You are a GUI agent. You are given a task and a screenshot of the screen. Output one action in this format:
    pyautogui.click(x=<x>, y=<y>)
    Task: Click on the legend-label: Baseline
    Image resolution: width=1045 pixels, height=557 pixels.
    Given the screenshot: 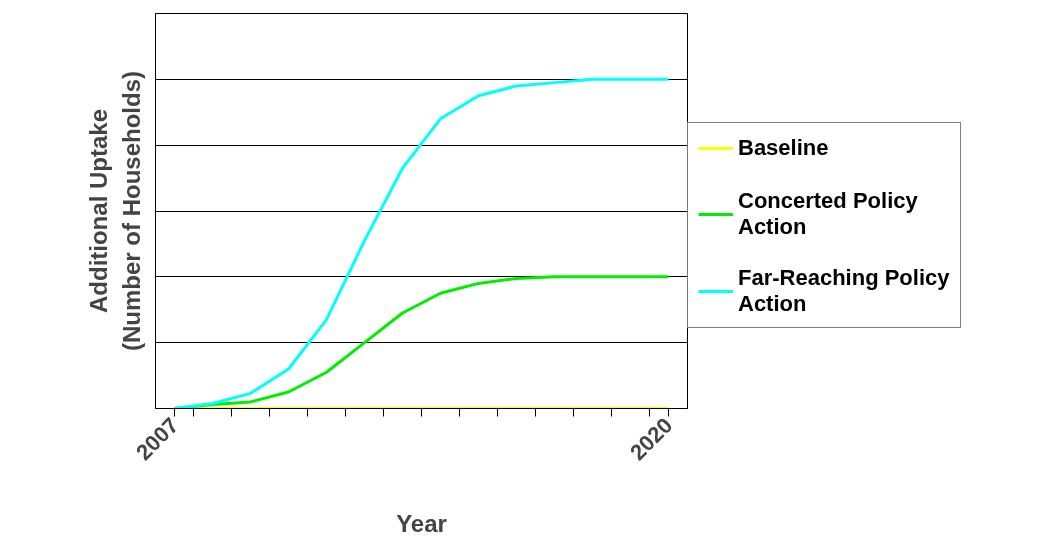 What is the action you would take?
    pyautogui.click(x=783, y=148)
    